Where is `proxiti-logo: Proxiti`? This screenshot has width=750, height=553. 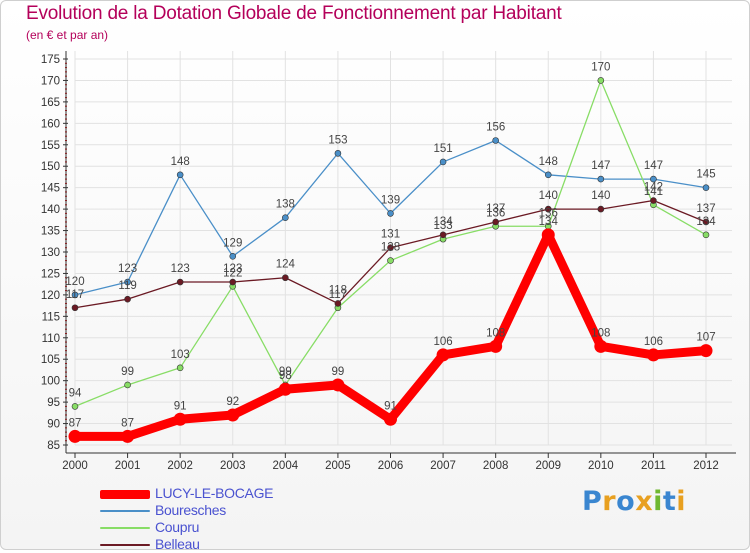
proxiti-logo: Proxiti is located at coordinates (634, 501).